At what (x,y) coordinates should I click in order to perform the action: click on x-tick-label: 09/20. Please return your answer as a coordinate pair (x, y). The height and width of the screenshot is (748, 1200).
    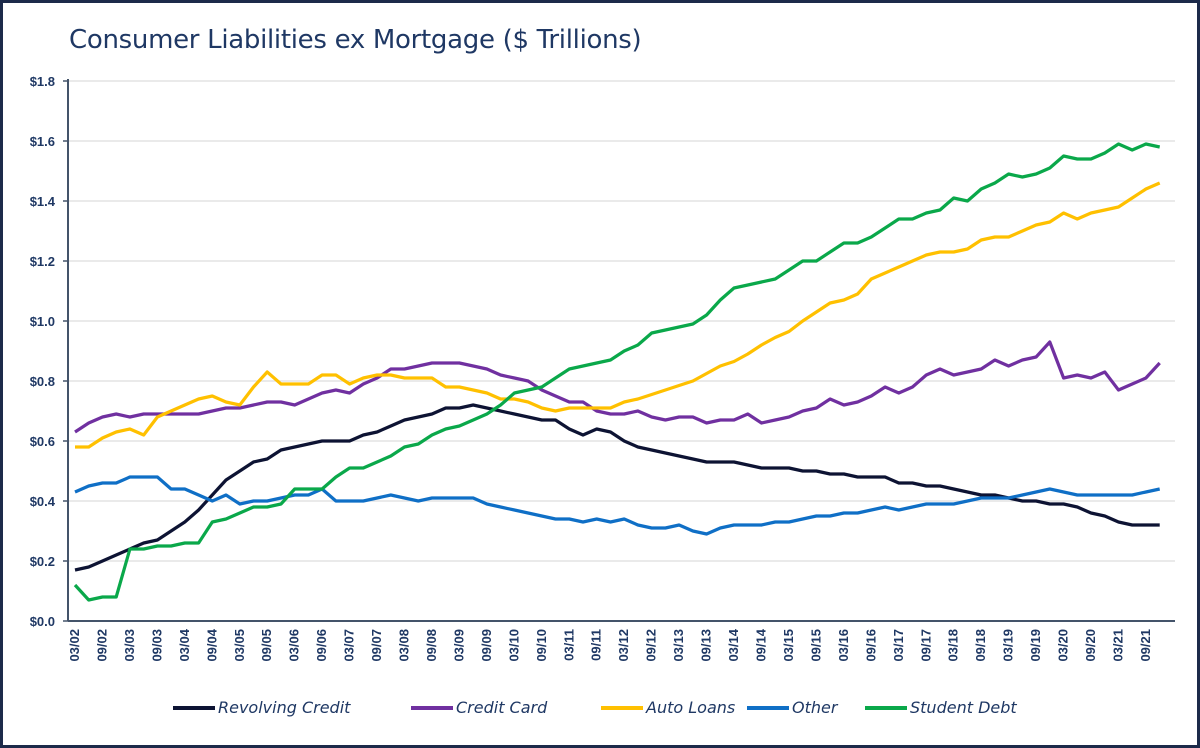
    Looking at the image, I should click on (1090, 645).